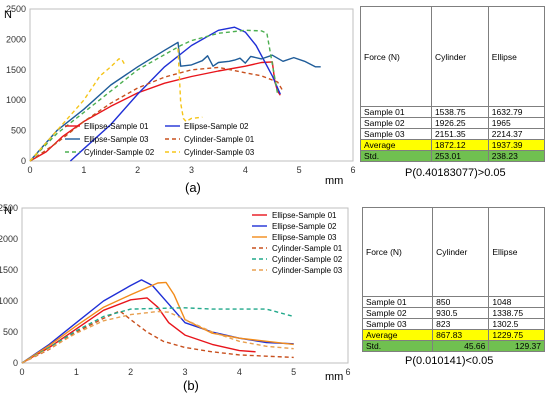 This screenshot has height=400, width=550. What do you see at coordinates (16, 9) in the screenshot?
I see `y-tick-label: 2500` at bounding box center [16, 9].